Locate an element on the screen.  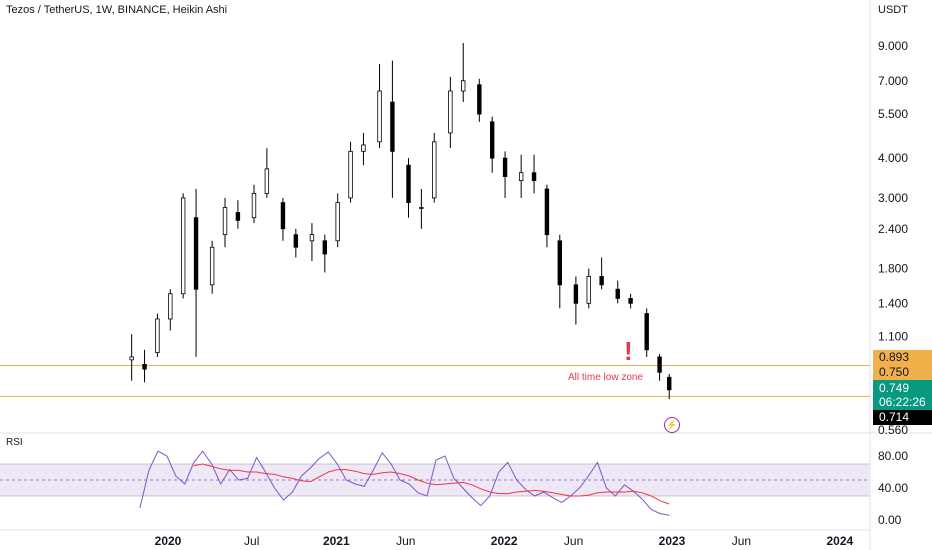
price-tick-label: 5.500 is located at coordinates (893, 114).